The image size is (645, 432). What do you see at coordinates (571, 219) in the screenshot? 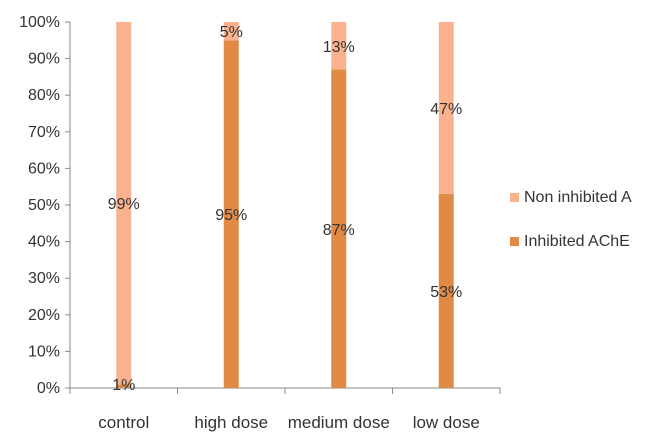
I see `legend: Non inhibited A Inhibited AChE` at bounding box center [571, 219].